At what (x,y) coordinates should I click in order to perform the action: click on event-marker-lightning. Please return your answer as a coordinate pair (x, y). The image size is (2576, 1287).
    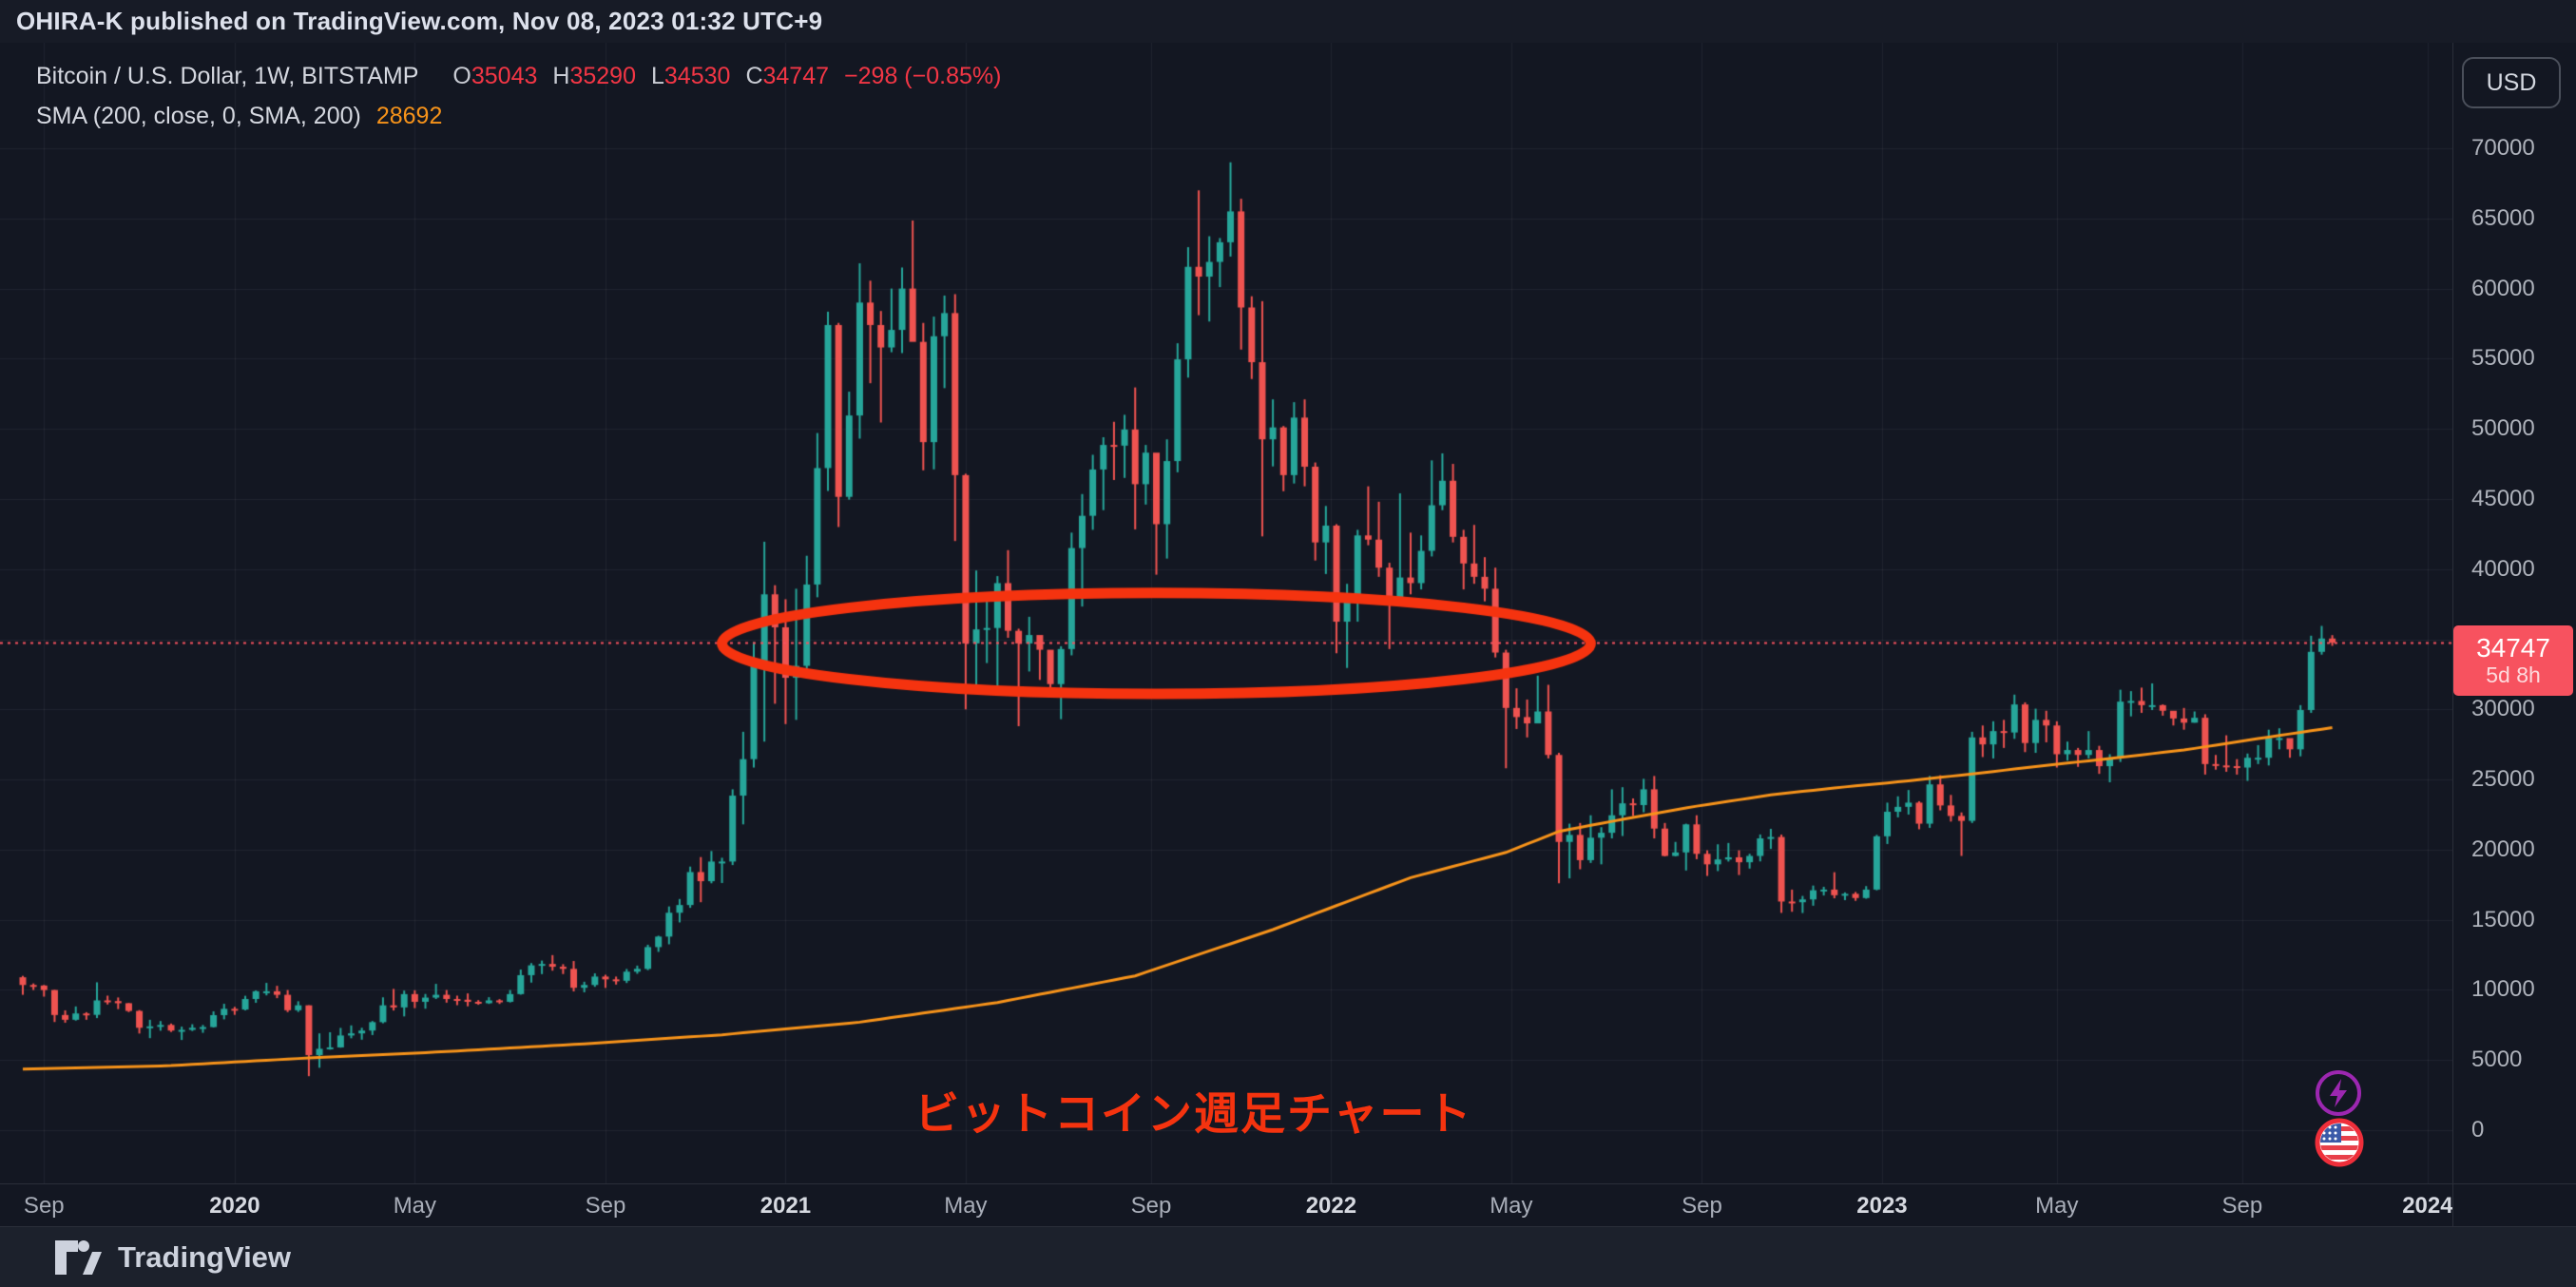
    Looking at the image, I should click on (2339, 1095).